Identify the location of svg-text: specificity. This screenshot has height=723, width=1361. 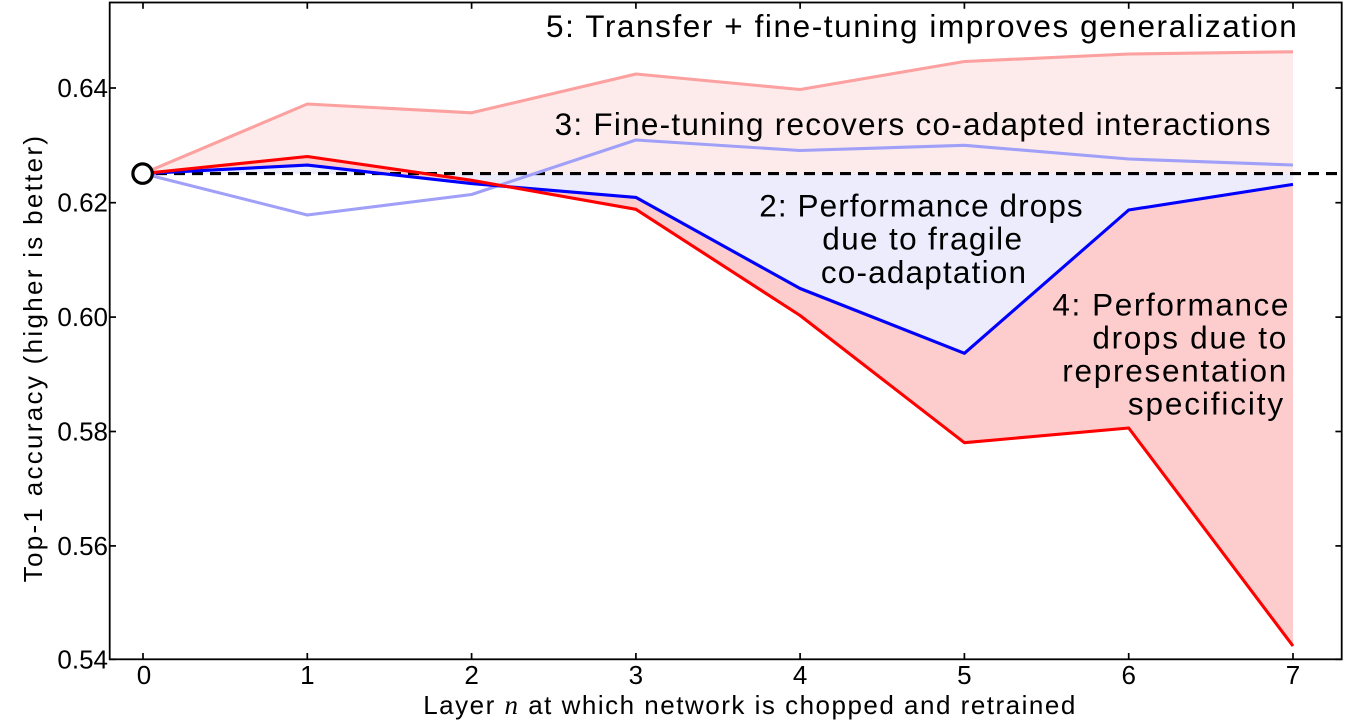
(1206, 404).